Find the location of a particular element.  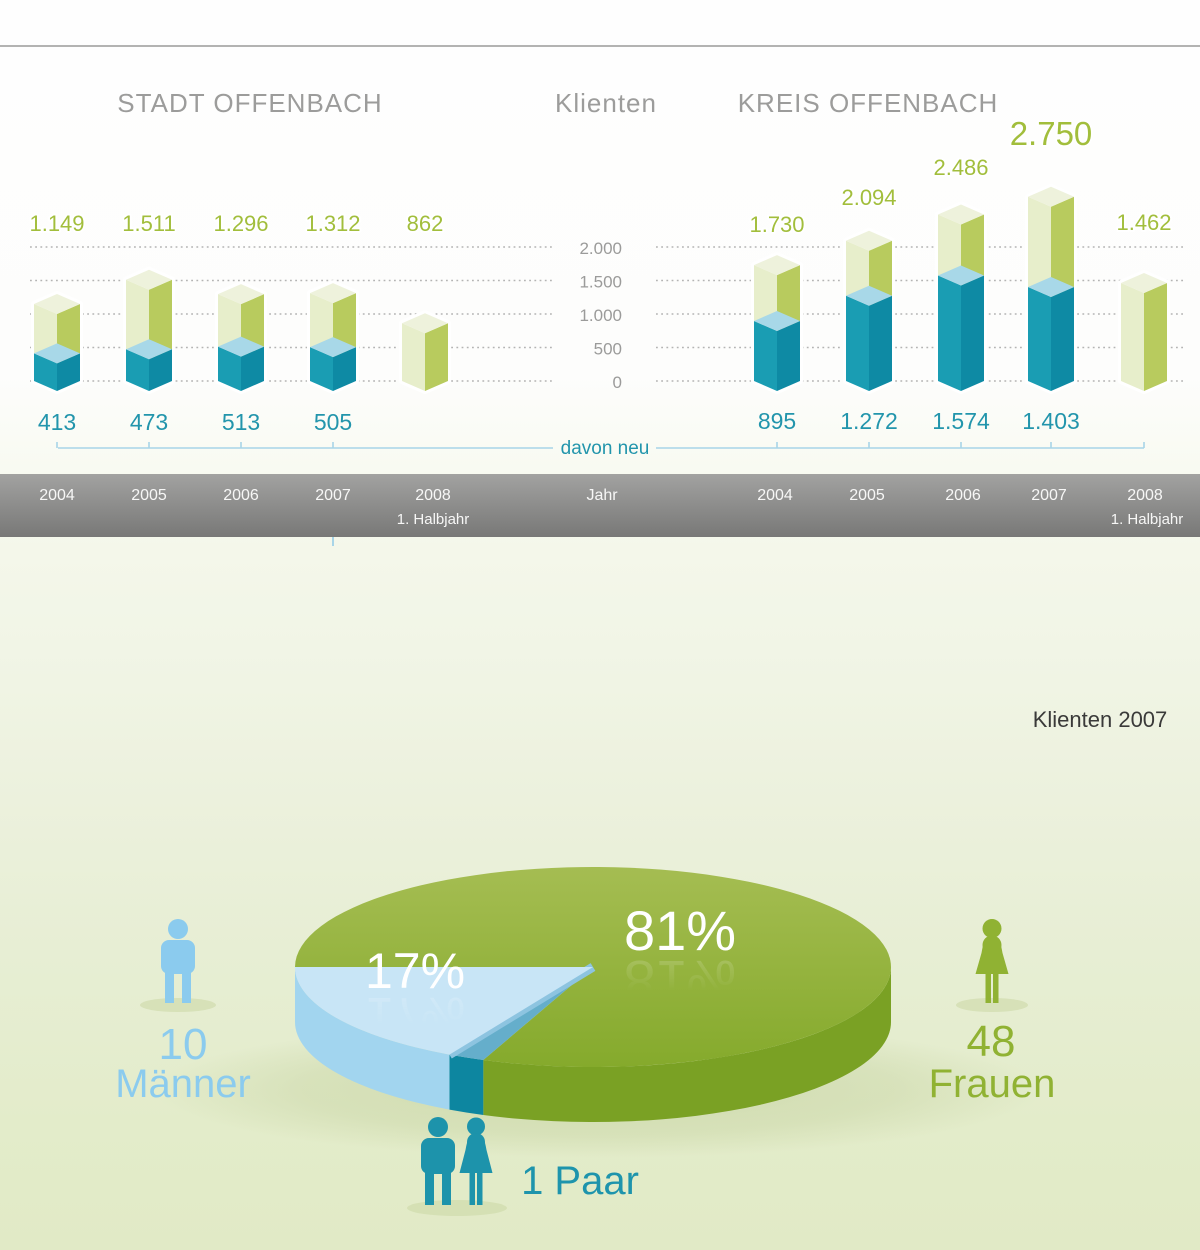

bar-stadt-2006-total-top is located at coordinates (241, 294).